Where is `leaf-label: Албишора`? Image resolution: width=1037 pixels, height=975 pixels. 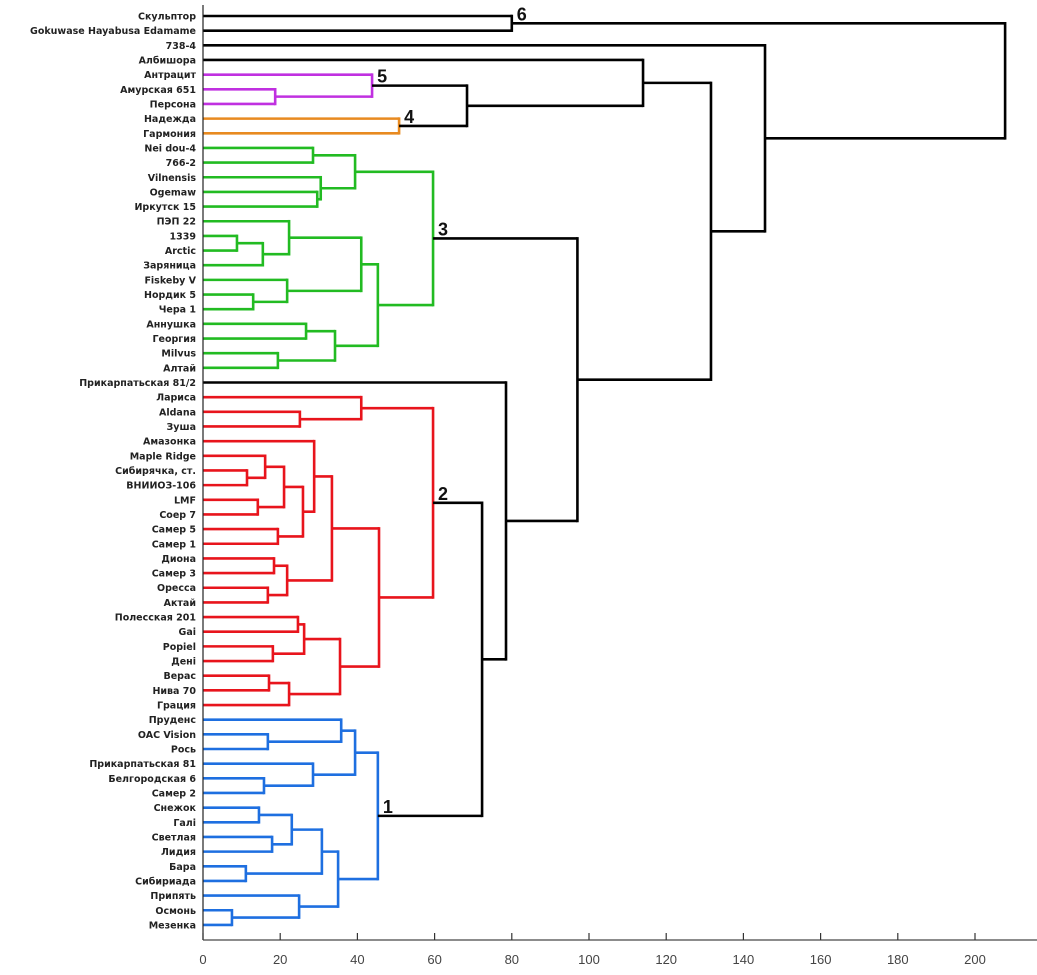 leaf-label: Албишора is located at coordinates (167, 60).